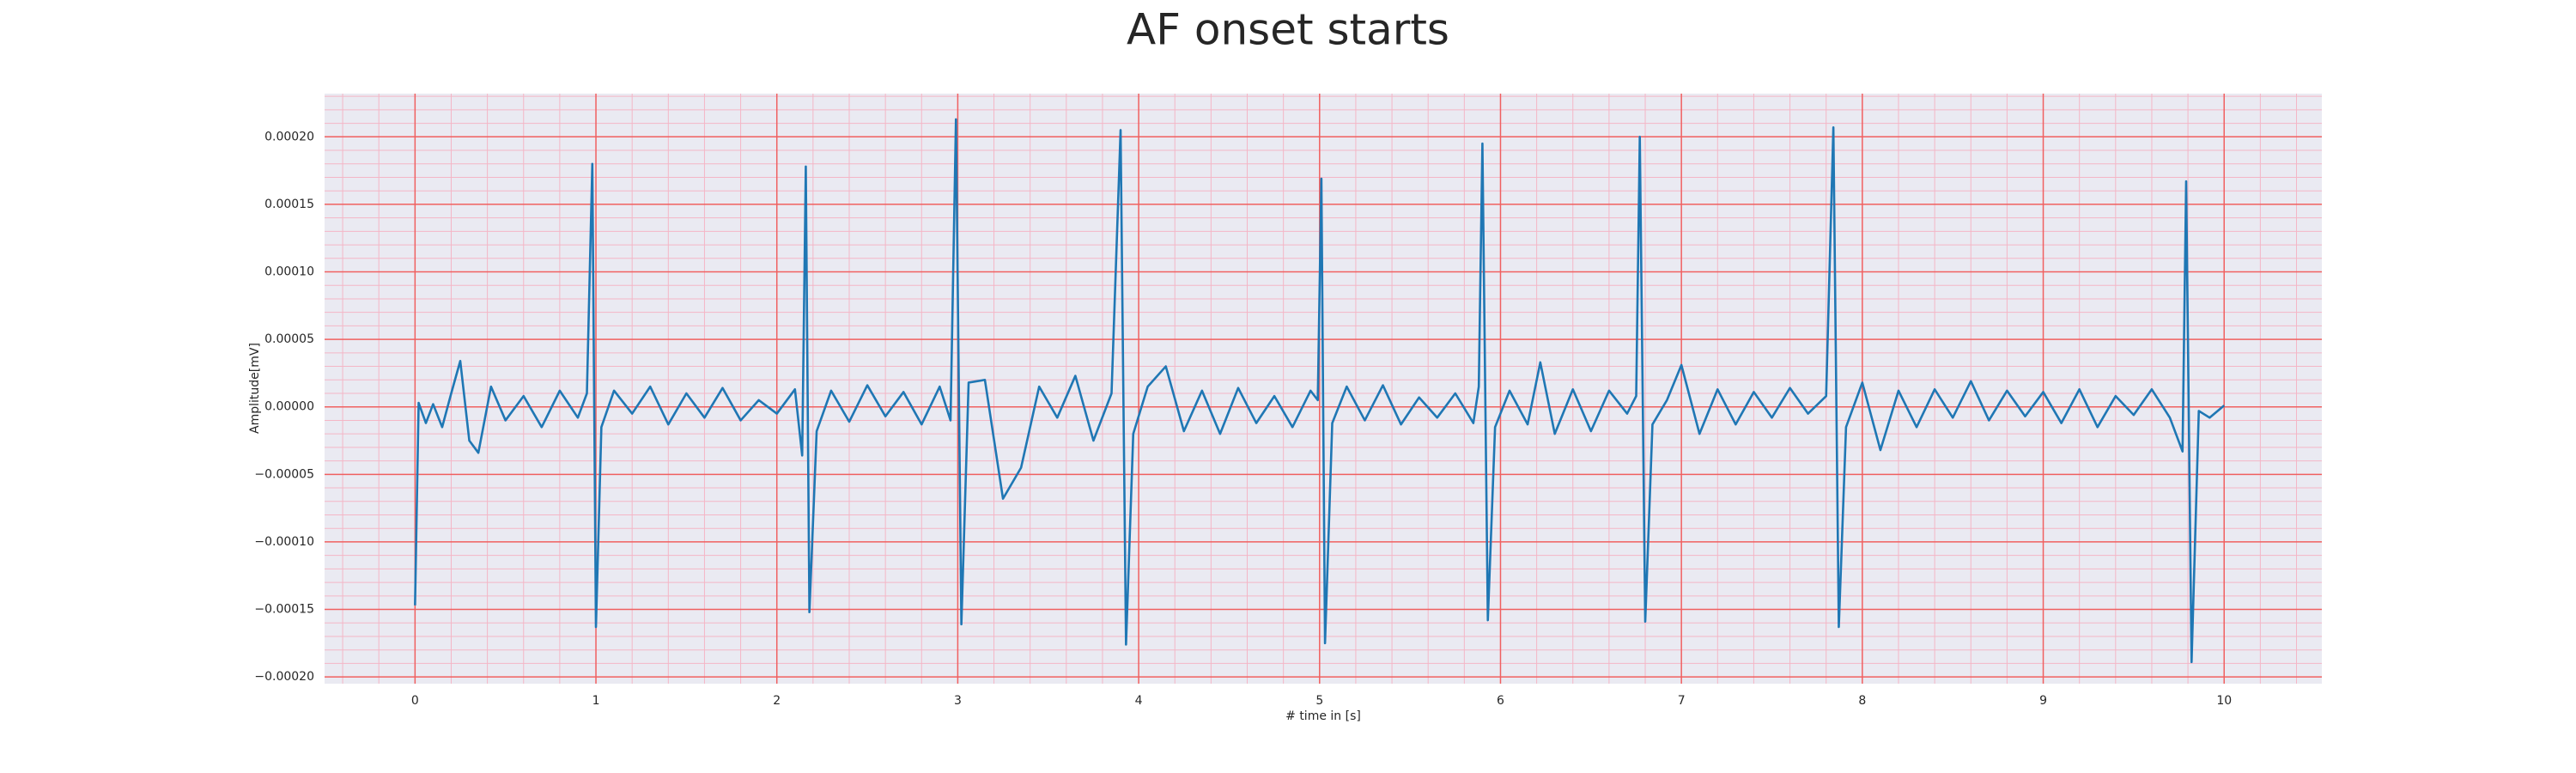  Describe the element at coordinates (289, 339) in the screenshot. I see `y-tick-label: 0.00005` at that location.